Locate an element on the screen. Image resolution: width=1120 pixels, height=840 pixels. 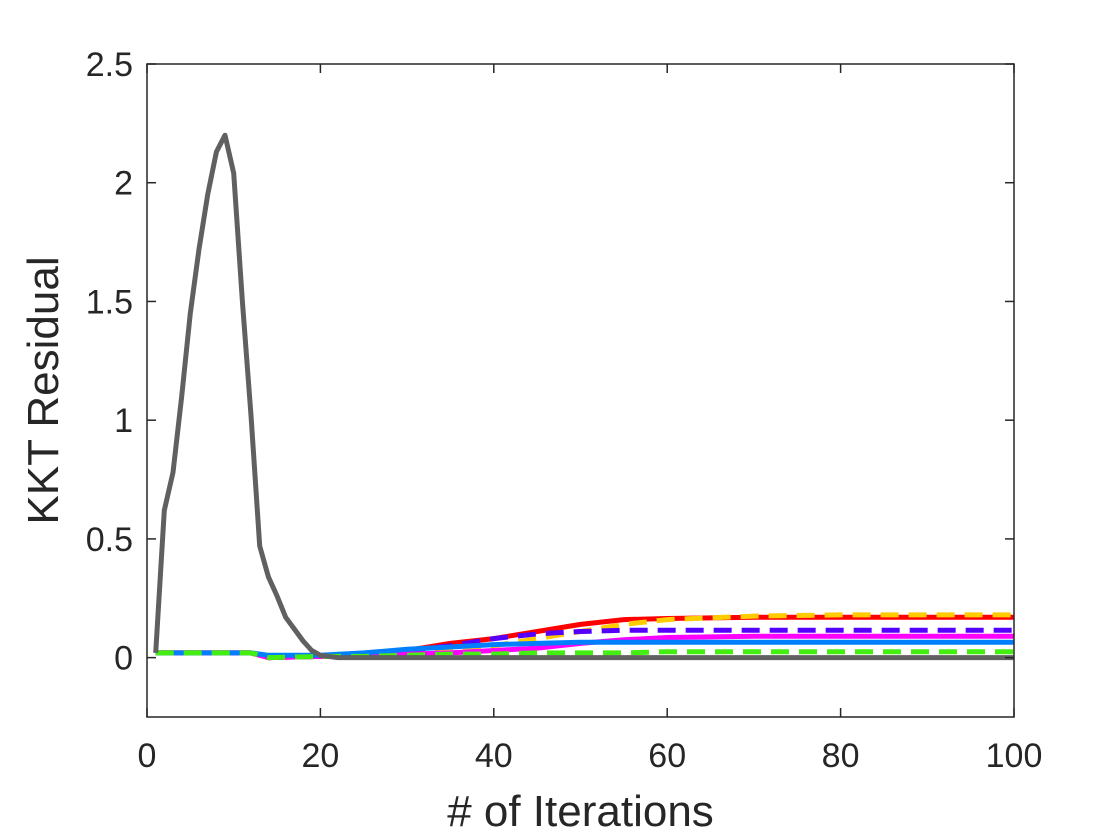
y-tick-label: 1 is located at coordinates (123, 421).